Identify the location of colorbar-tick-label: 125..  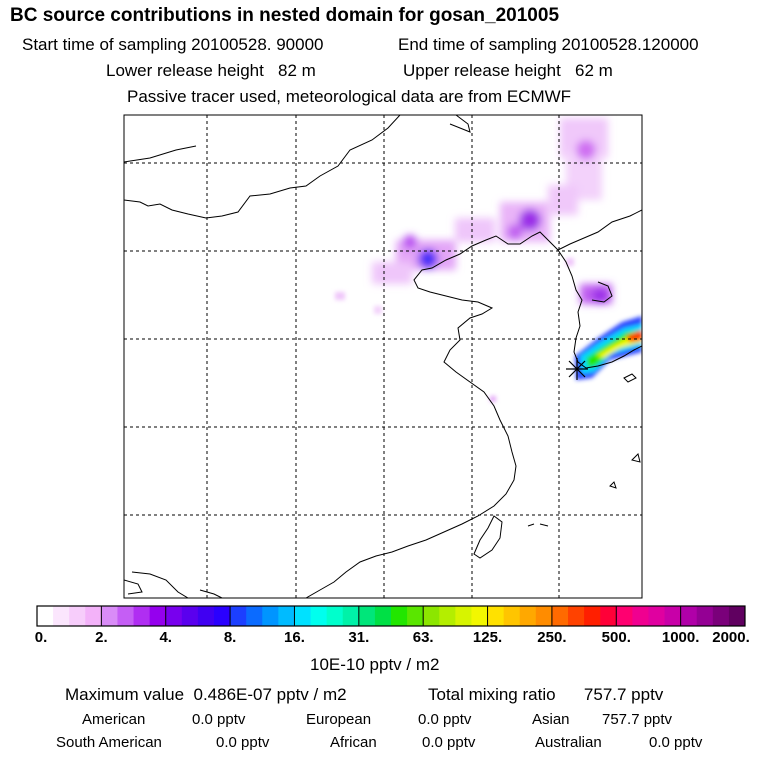
(487, 637).